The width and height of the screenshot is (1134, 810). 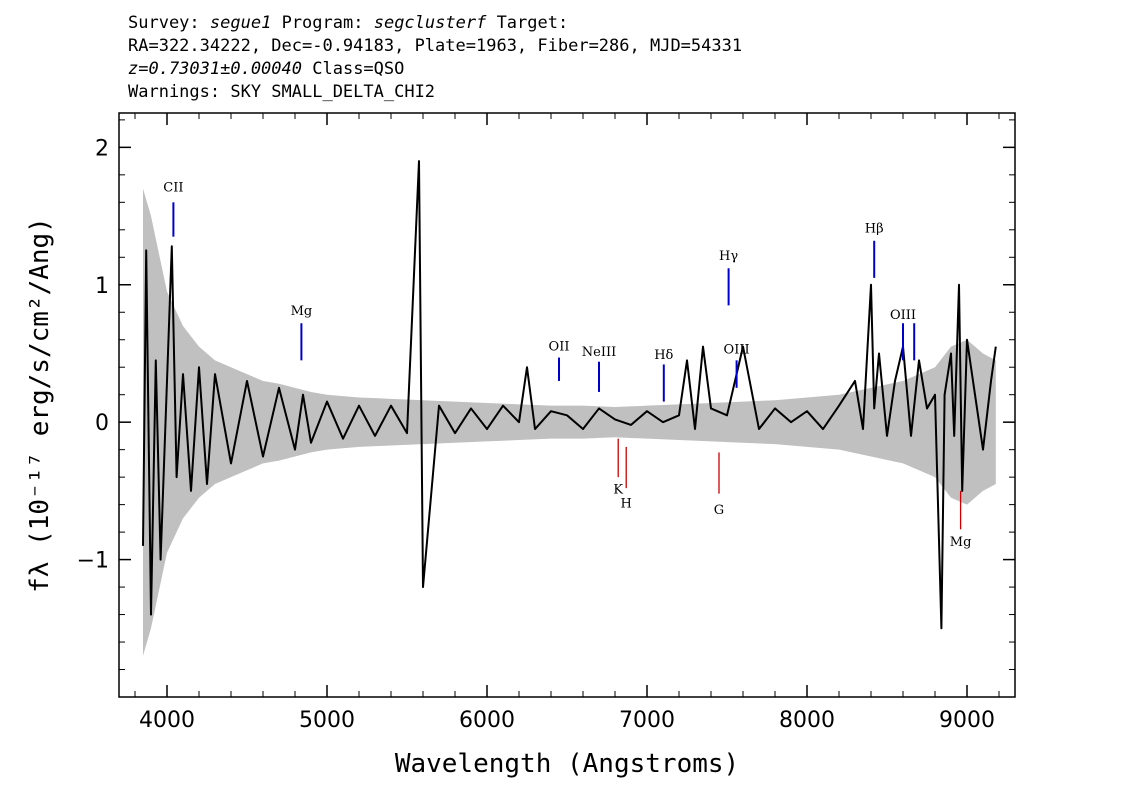 What do you see at coordinates (322, 23) in the screenshot?
I see `program-label: Program:` at bounding box center [322, 23].